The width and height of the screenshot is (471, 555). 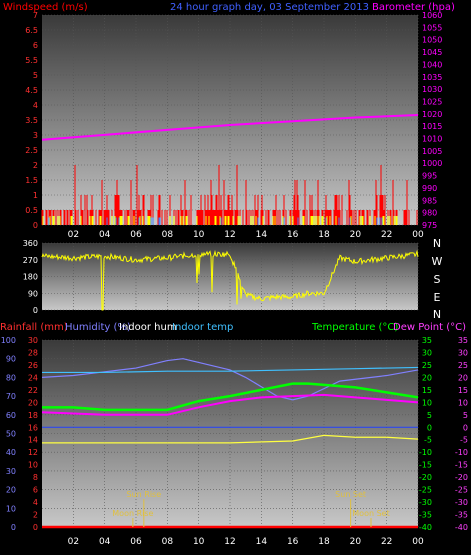 What do you see at coordinates (30, 277) in the screenshot?
I see `direction-axis-ticks: 0 90 180 270 360` at bounding box center [30, 277].